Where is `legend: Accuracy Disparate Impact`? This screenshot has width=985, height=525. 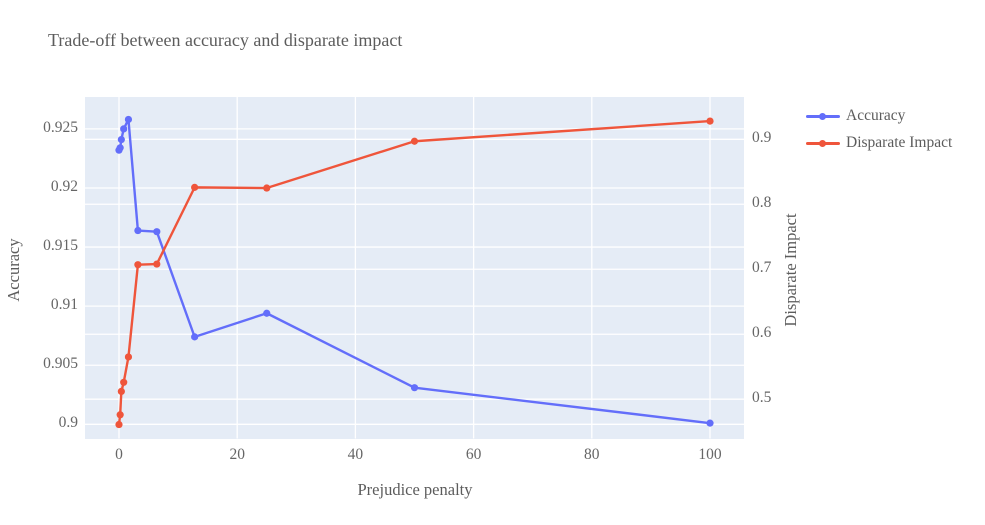
legend: Accuracy Disparate Impact is located at coordinates (879, 129).